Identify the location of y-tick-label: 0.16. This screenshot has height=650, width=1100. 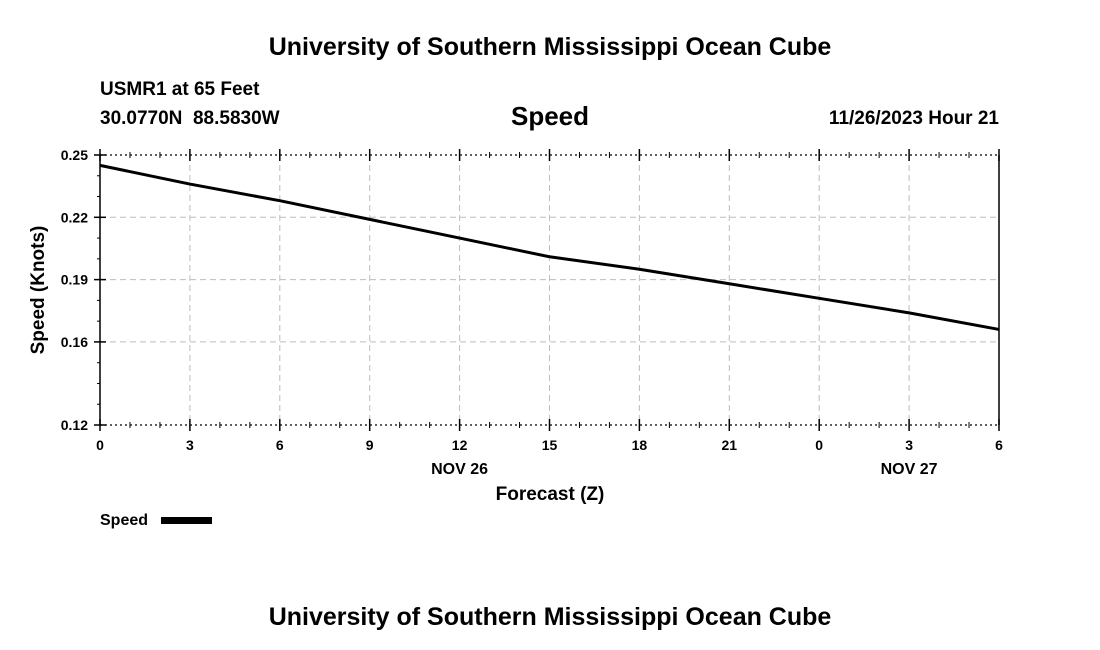
(74, 342).